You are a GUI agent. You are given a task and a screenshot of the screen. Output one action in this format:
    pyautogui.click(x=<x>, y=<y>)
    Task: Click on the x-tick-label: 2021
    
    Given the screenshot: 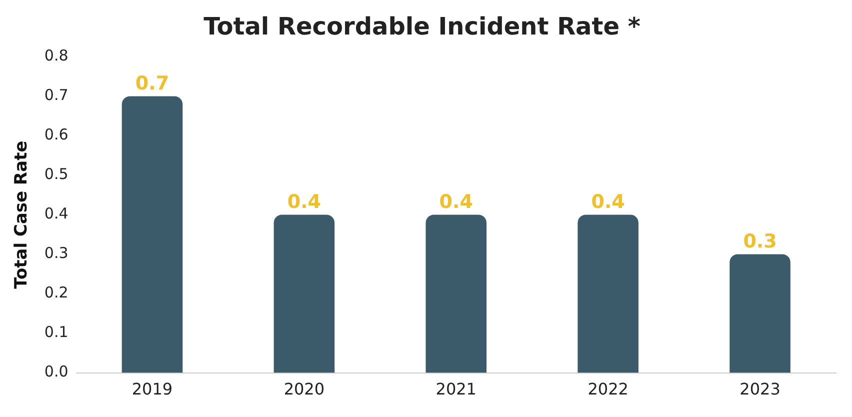 What is the action you would take?
    pyautogui.click(x=456, y=389)
    